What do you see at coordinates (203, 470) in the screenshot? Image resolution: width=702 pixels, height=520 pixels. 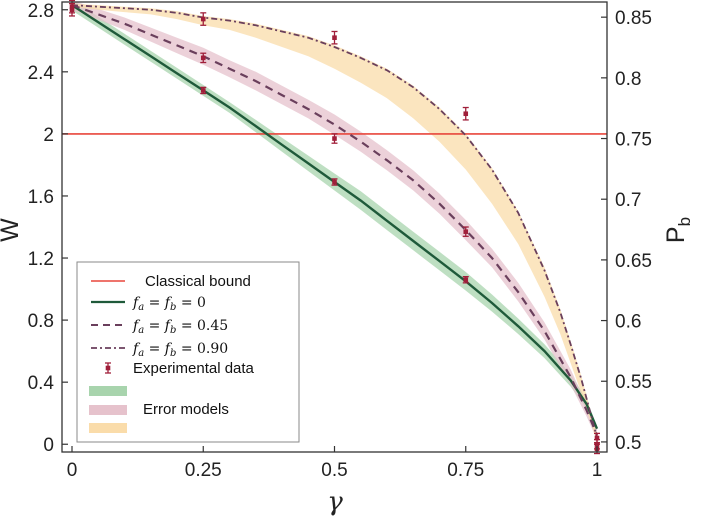 I see `x-tick-label-1: 0.25` at bounding box center [203, 470].